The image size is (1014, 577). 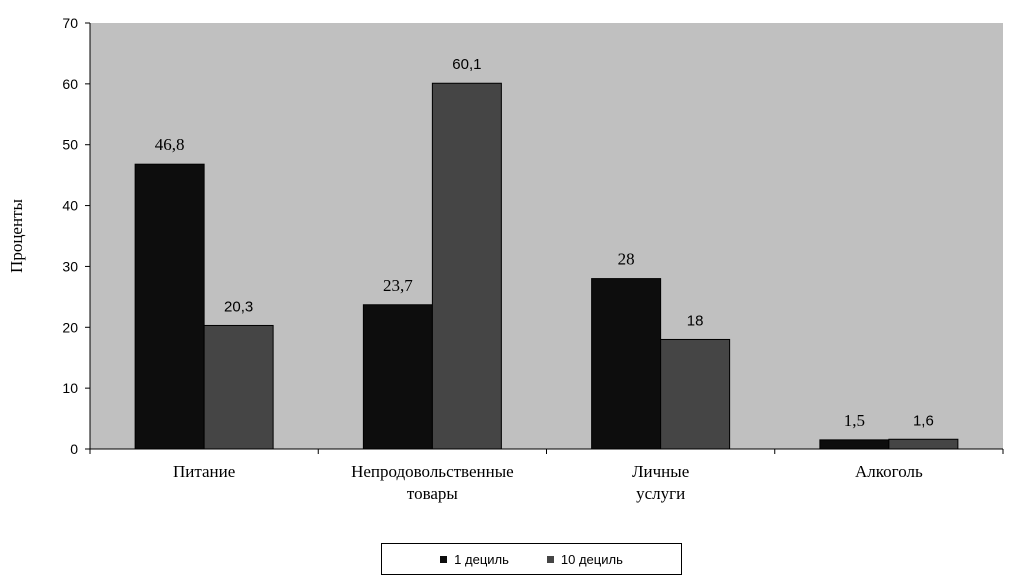 What do you see at coordinates (889, 471) in the screenshot?
I see `x-tick-label: Алкоголь` at bounding box center [889, 471].